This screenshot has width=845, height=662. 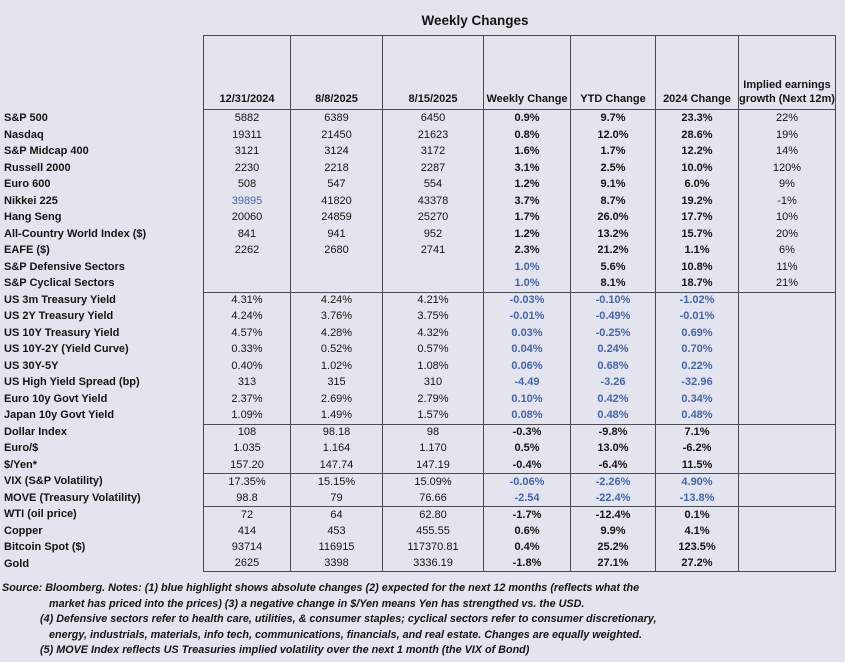 I want to click on table-cell: 64, so click(x=336, y=514).